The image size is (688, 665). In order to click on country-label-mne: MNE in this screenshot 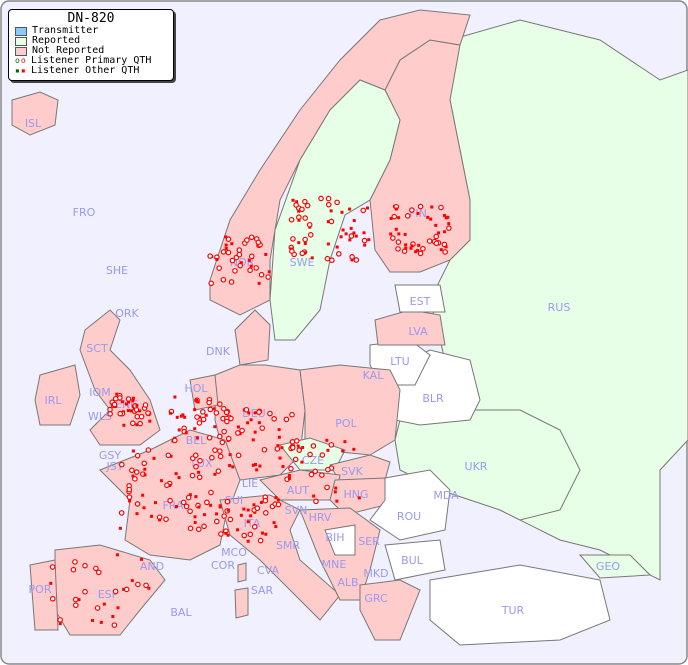, I will do `click(334, 564)`.